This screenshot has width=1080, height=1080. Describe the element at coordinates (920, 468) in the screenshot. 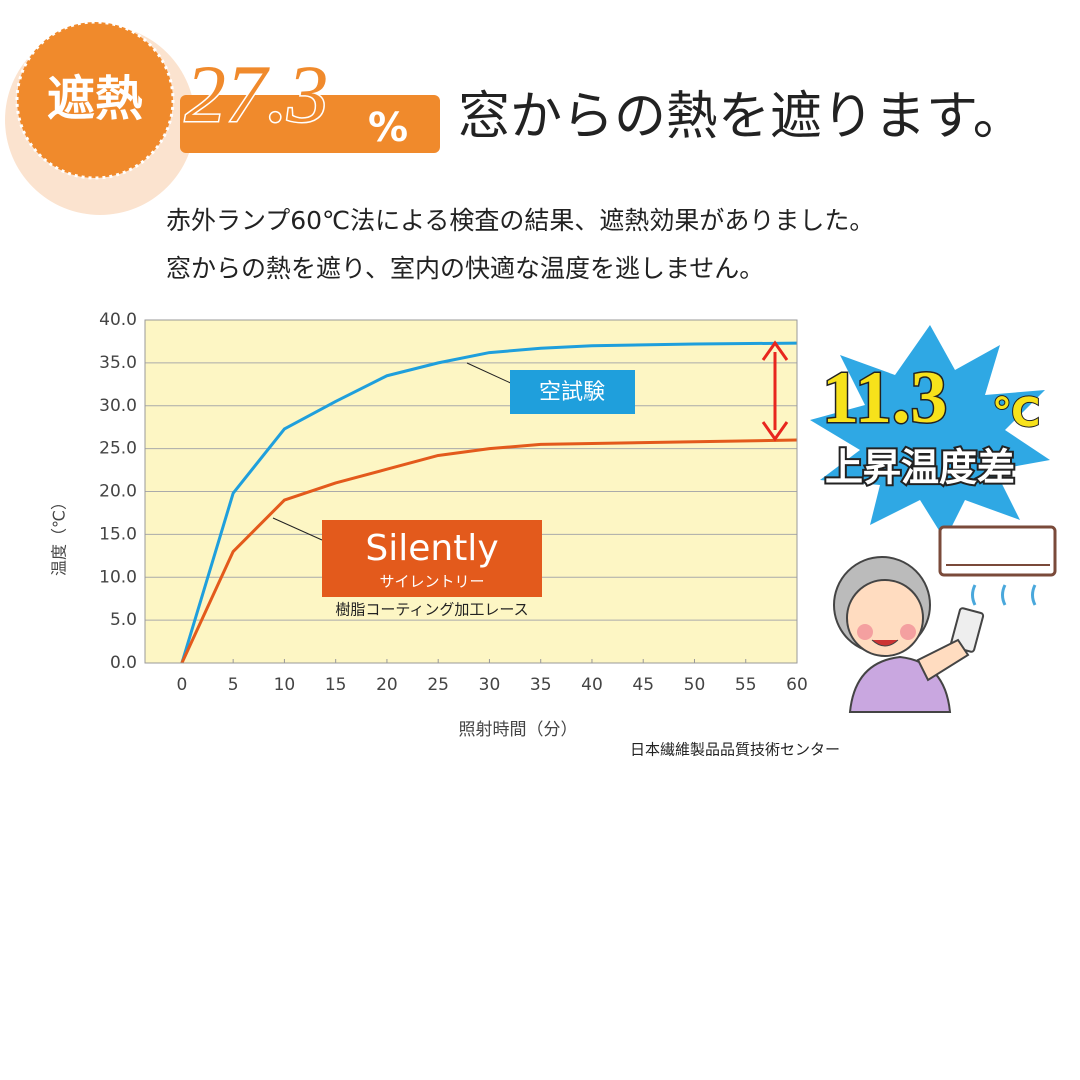

I see `difference-label: 上昇温度差` at that location.